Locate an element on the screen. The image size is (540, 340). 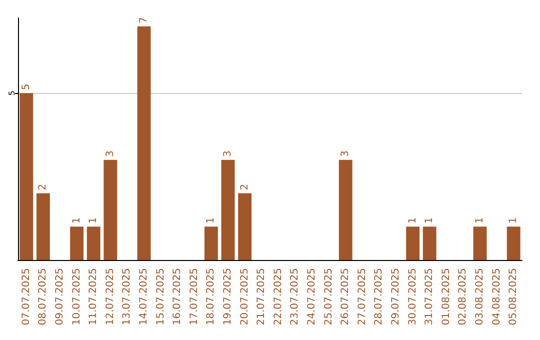
x-tick-label: 08.07.2025 is located at coordinates (43, 297).